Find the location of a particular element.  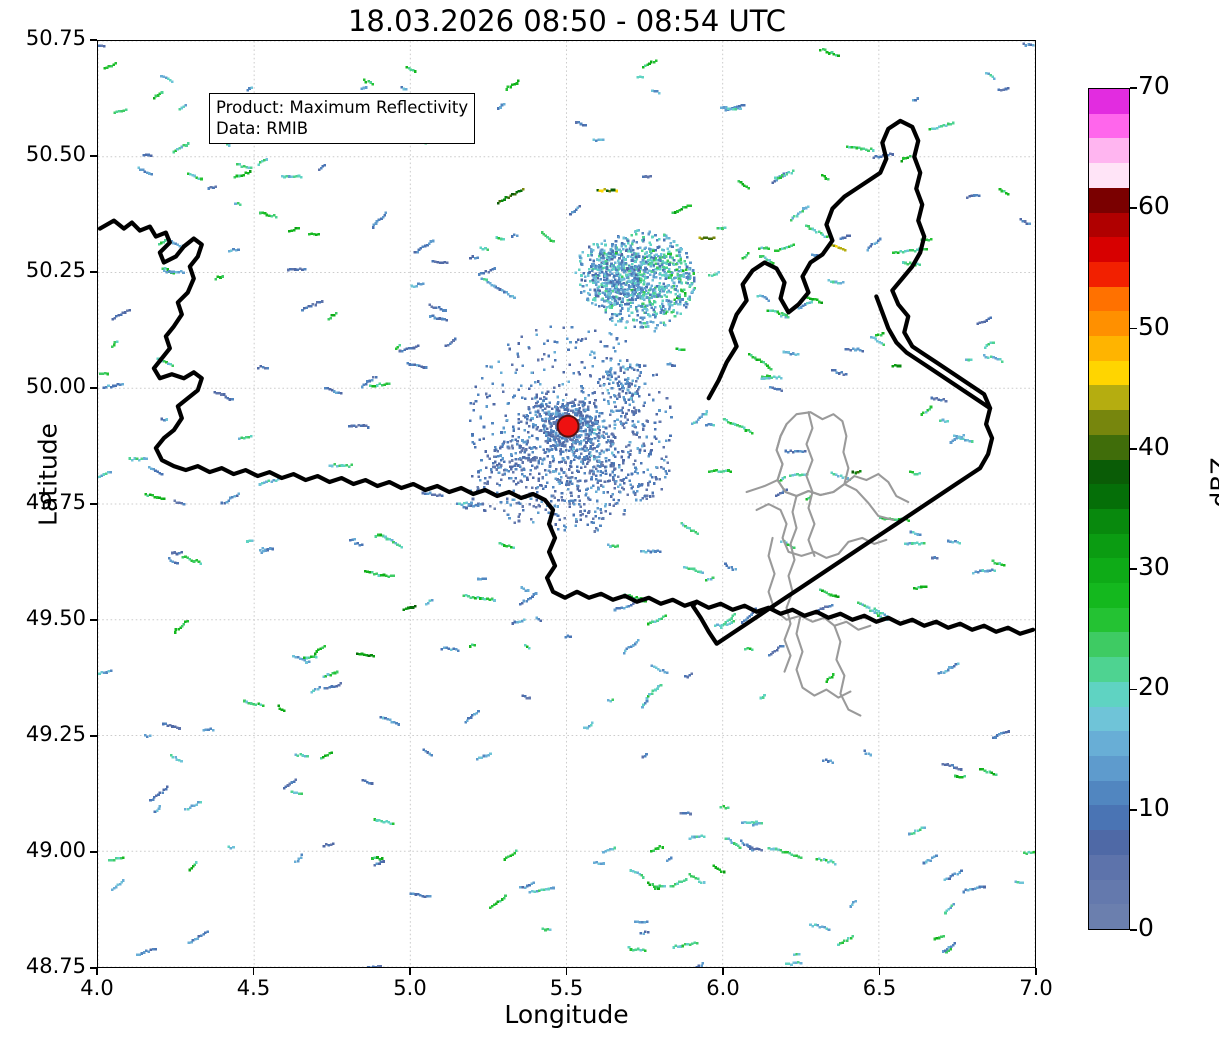

y-tick-label: 48.75 is located at coordinates (55, 966).